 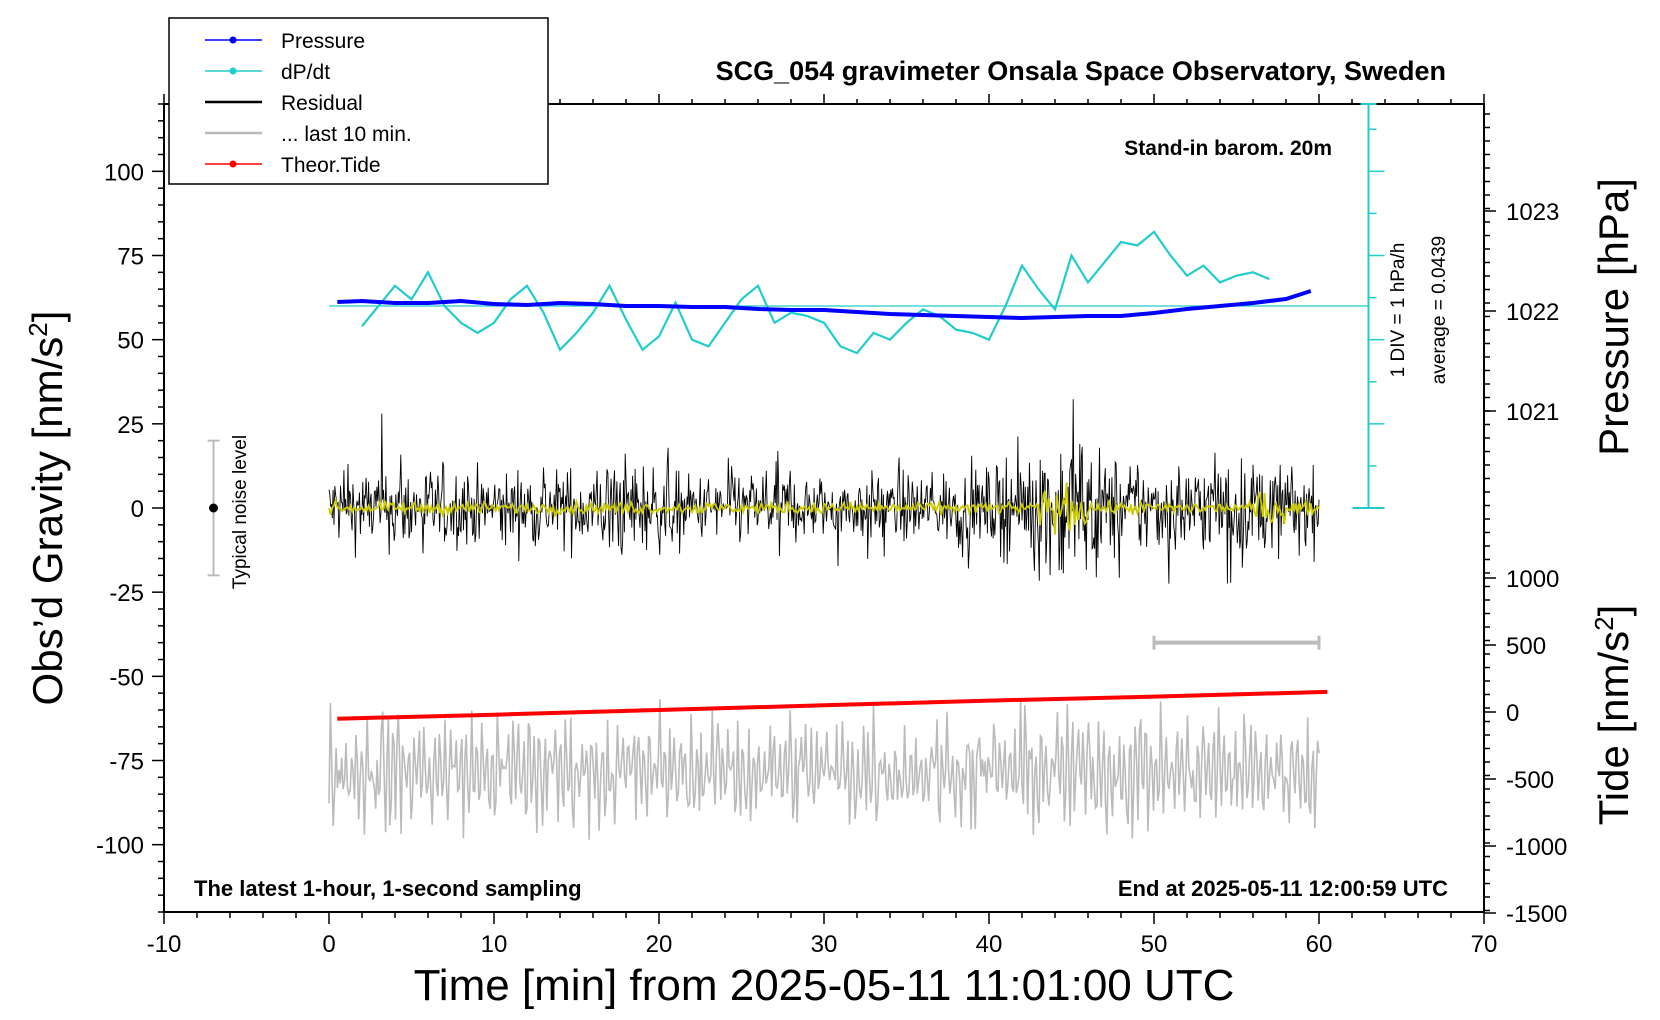 What do you see at coordinates (989, 944) in the screenshot?
I see `x-tick-label-40: 40` at bounding box center [989, 944].